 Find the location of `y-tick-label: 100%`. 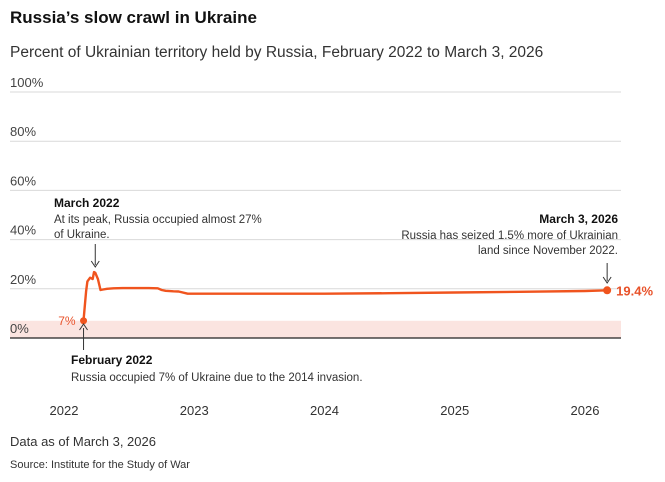

y-tick-label: 100% is located at coordinates (27, 82).